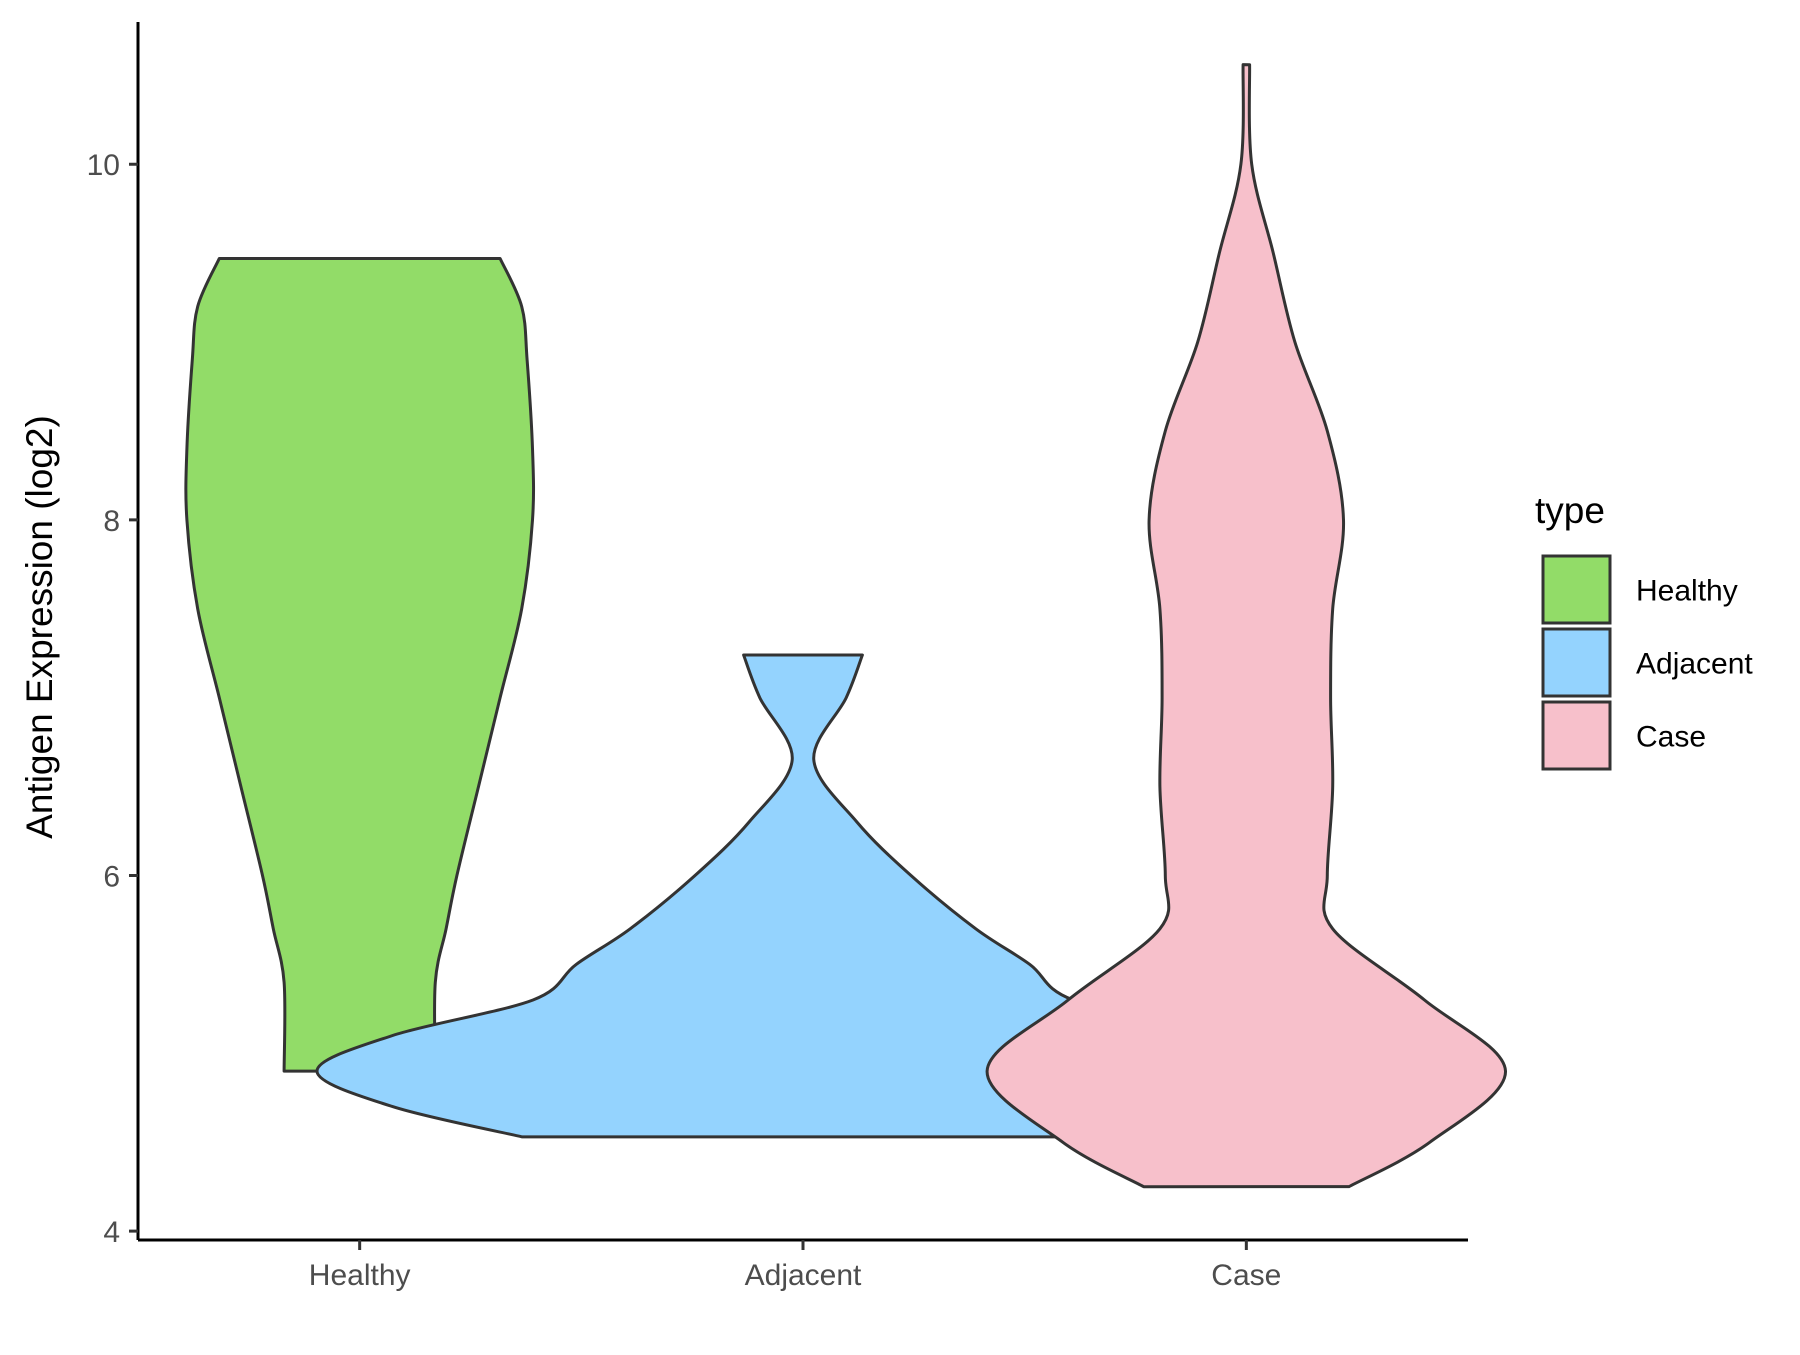 The height and width of the screenshot is (1355, 1800). Describe the element at coordinates (1671, 737) in the screenshot. I see `legend-label-case: Case` at that location.